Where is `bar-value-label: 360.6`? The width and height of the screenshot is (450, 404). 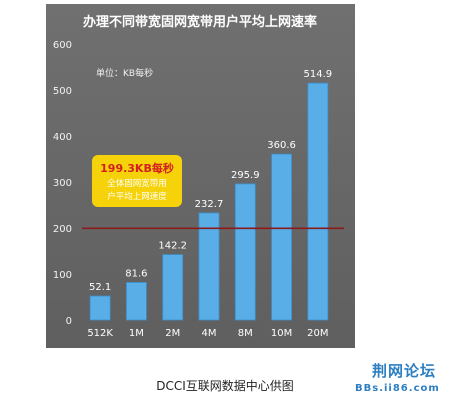
bar-value-label: 360.6 is located at coordinates (281, 145).